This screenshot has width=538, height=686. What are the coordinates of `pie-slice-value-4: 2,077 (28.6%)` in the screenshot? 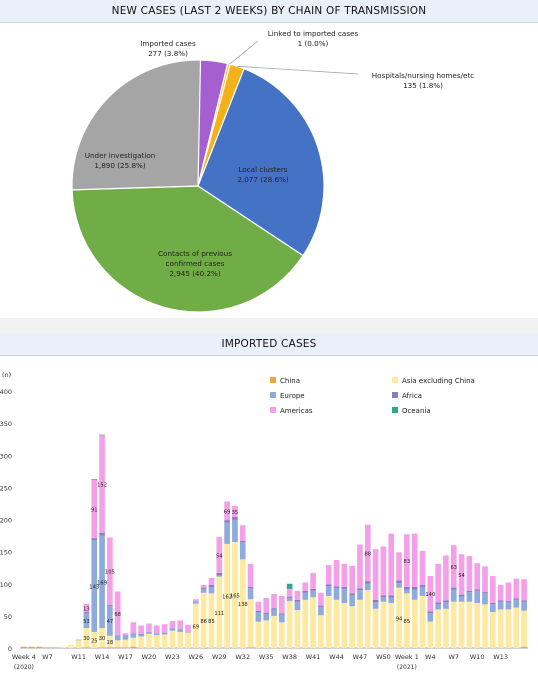 It's located at (262, 179).